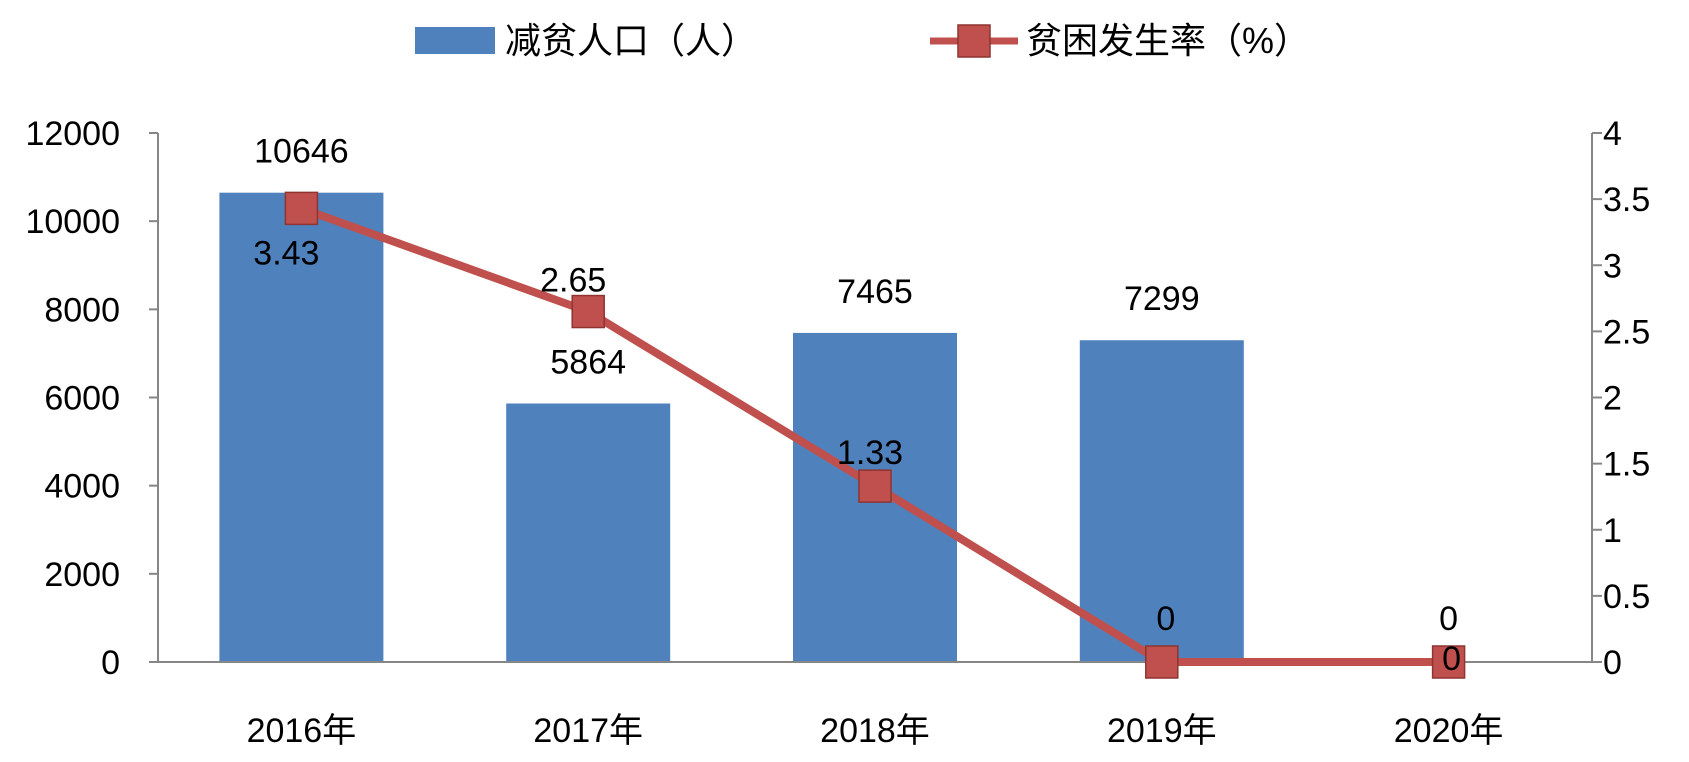  I want to click on y-right-tick-label: 2, so click(1612, 399).